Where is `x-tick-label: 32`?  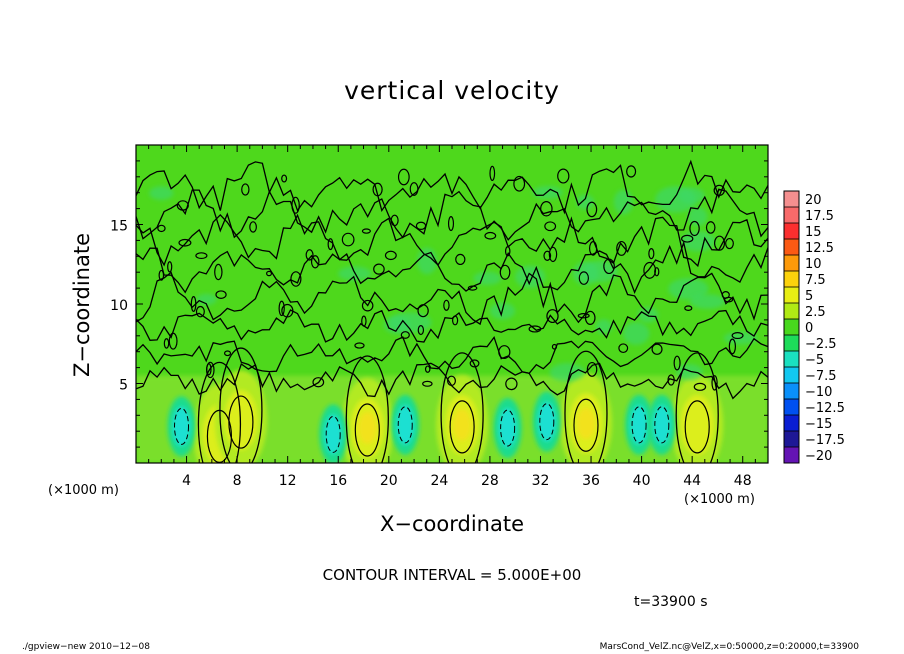
x-tick-label: 32 is located at coordinates (541, 481).